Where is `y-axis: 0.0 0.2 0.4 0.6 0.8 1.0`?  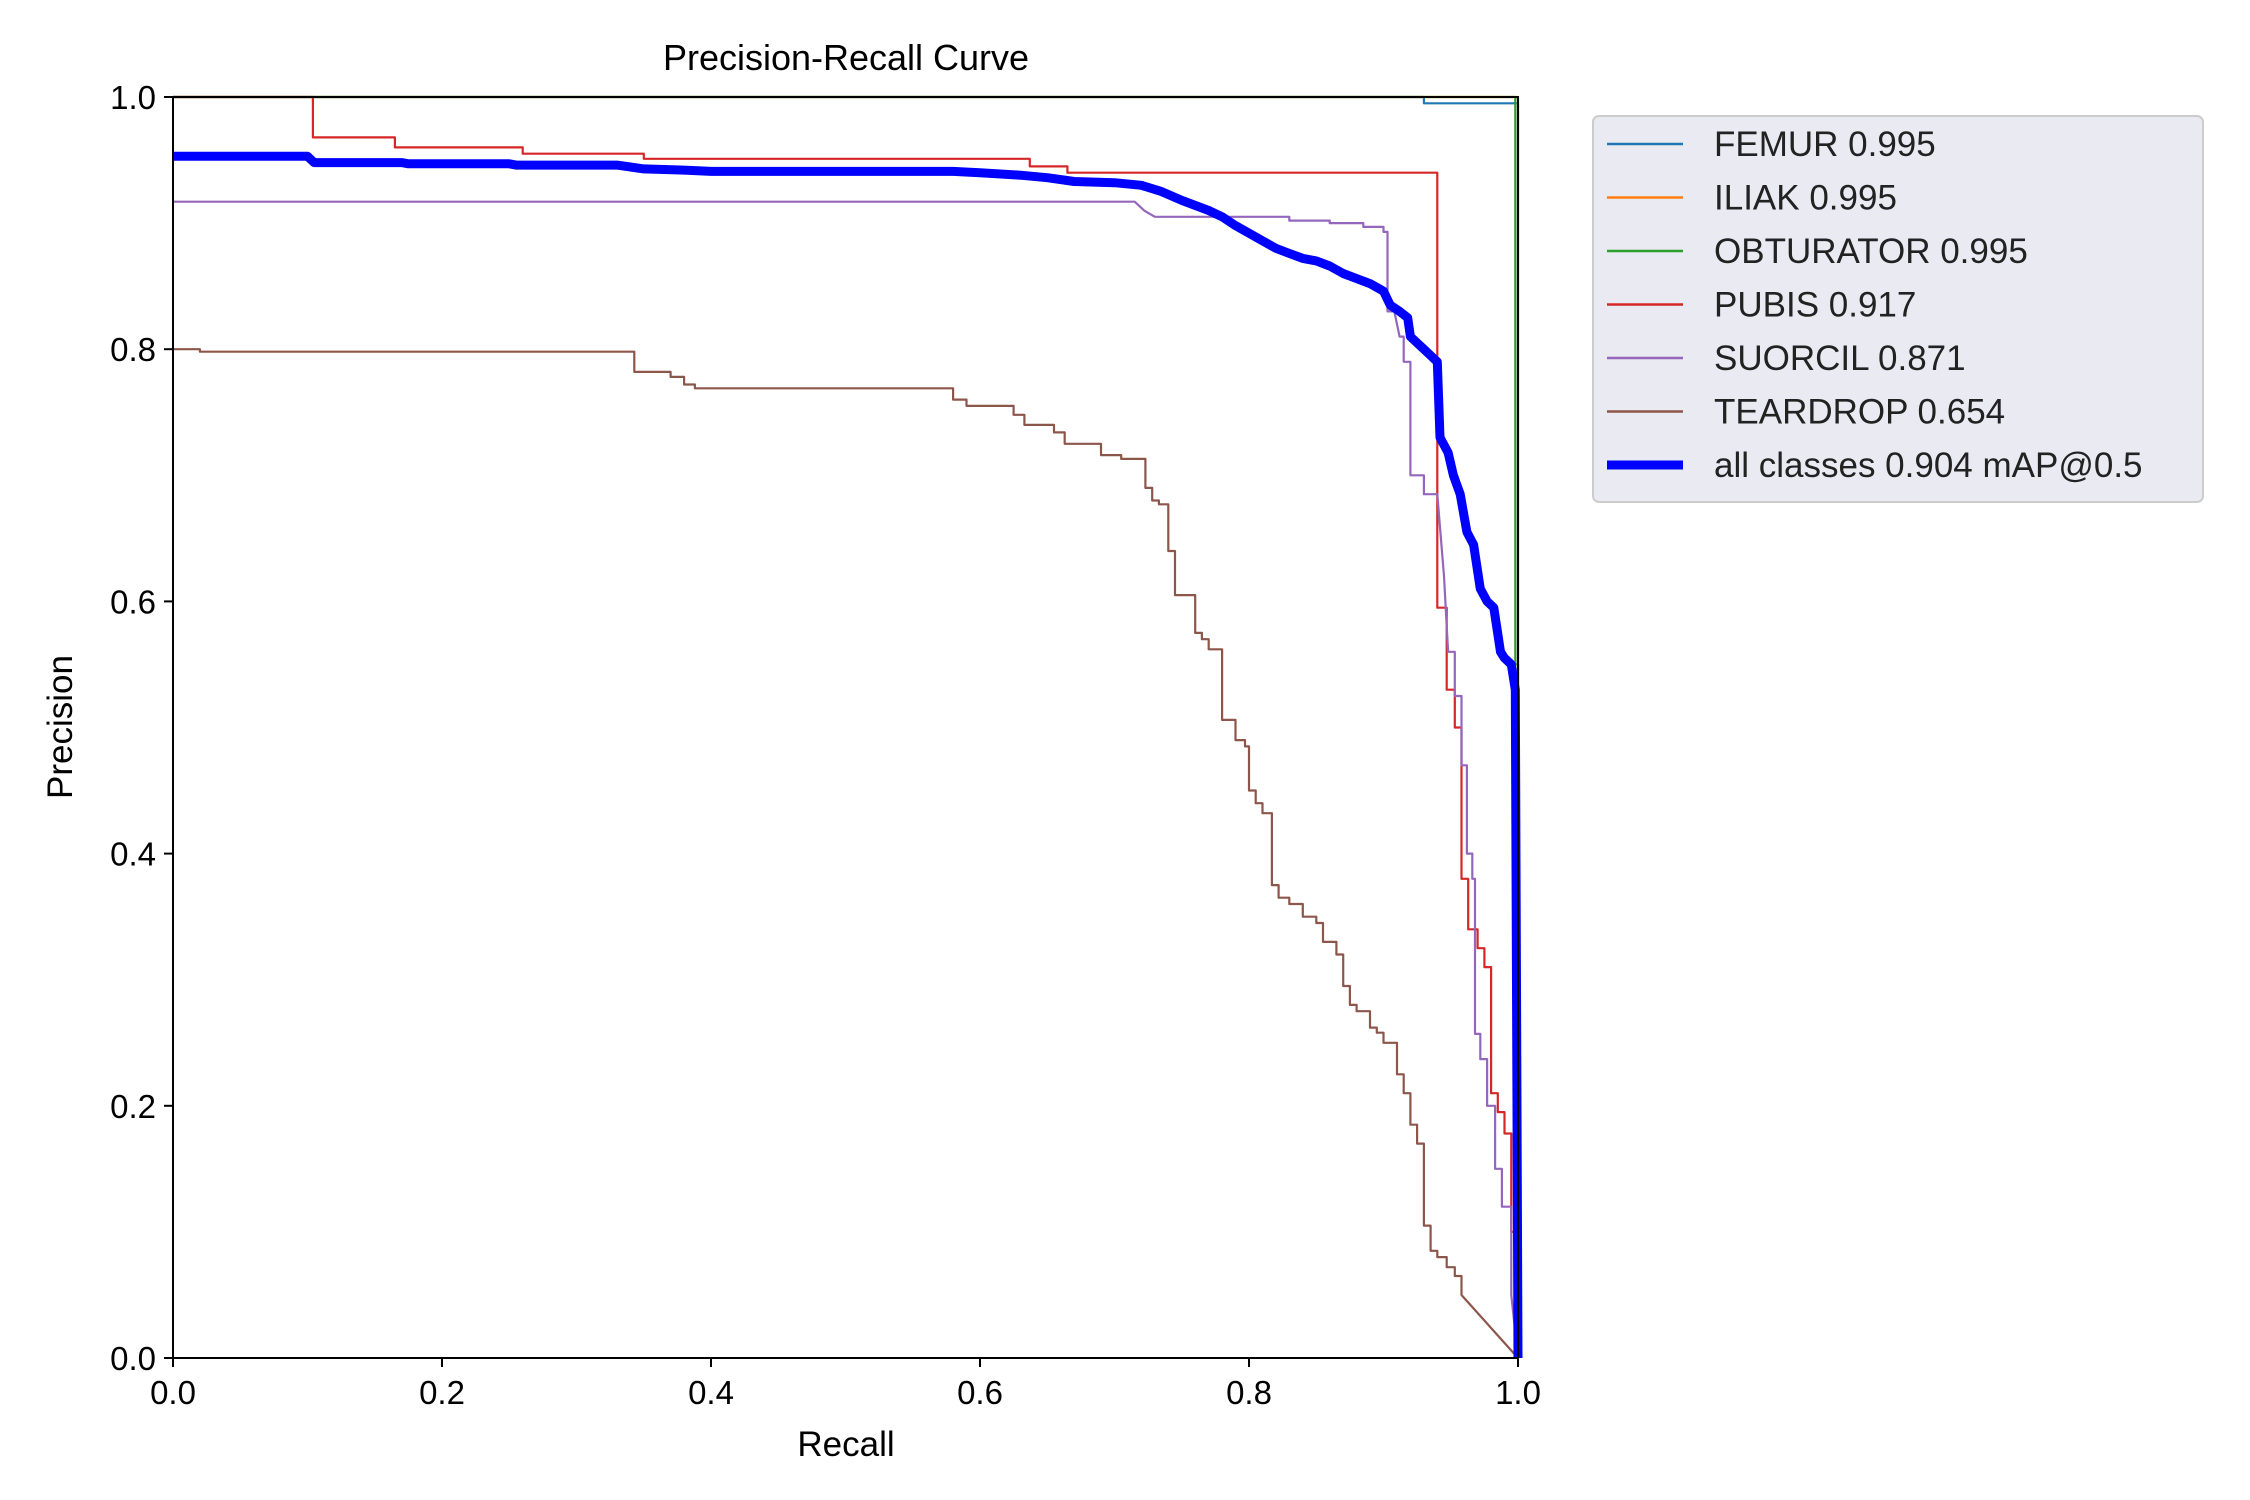
y-axis: 0.0 0.2 0.4 0.6 0.8 1.0 is located at coordinates (141, 728).